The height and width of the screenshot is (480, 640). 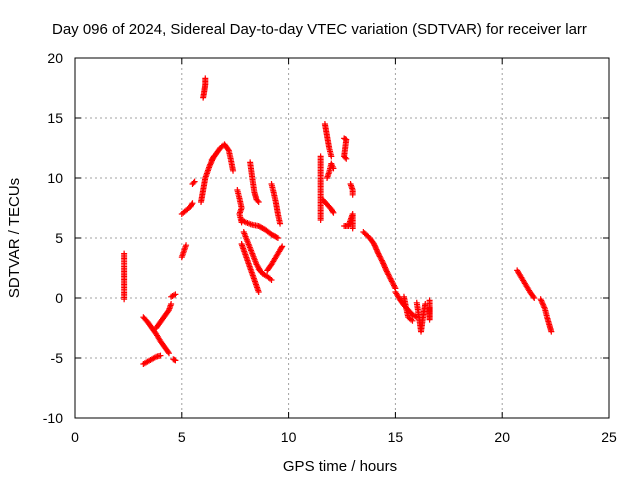 I want to click on x-tick-label: 20, so click(x=502, y=437).